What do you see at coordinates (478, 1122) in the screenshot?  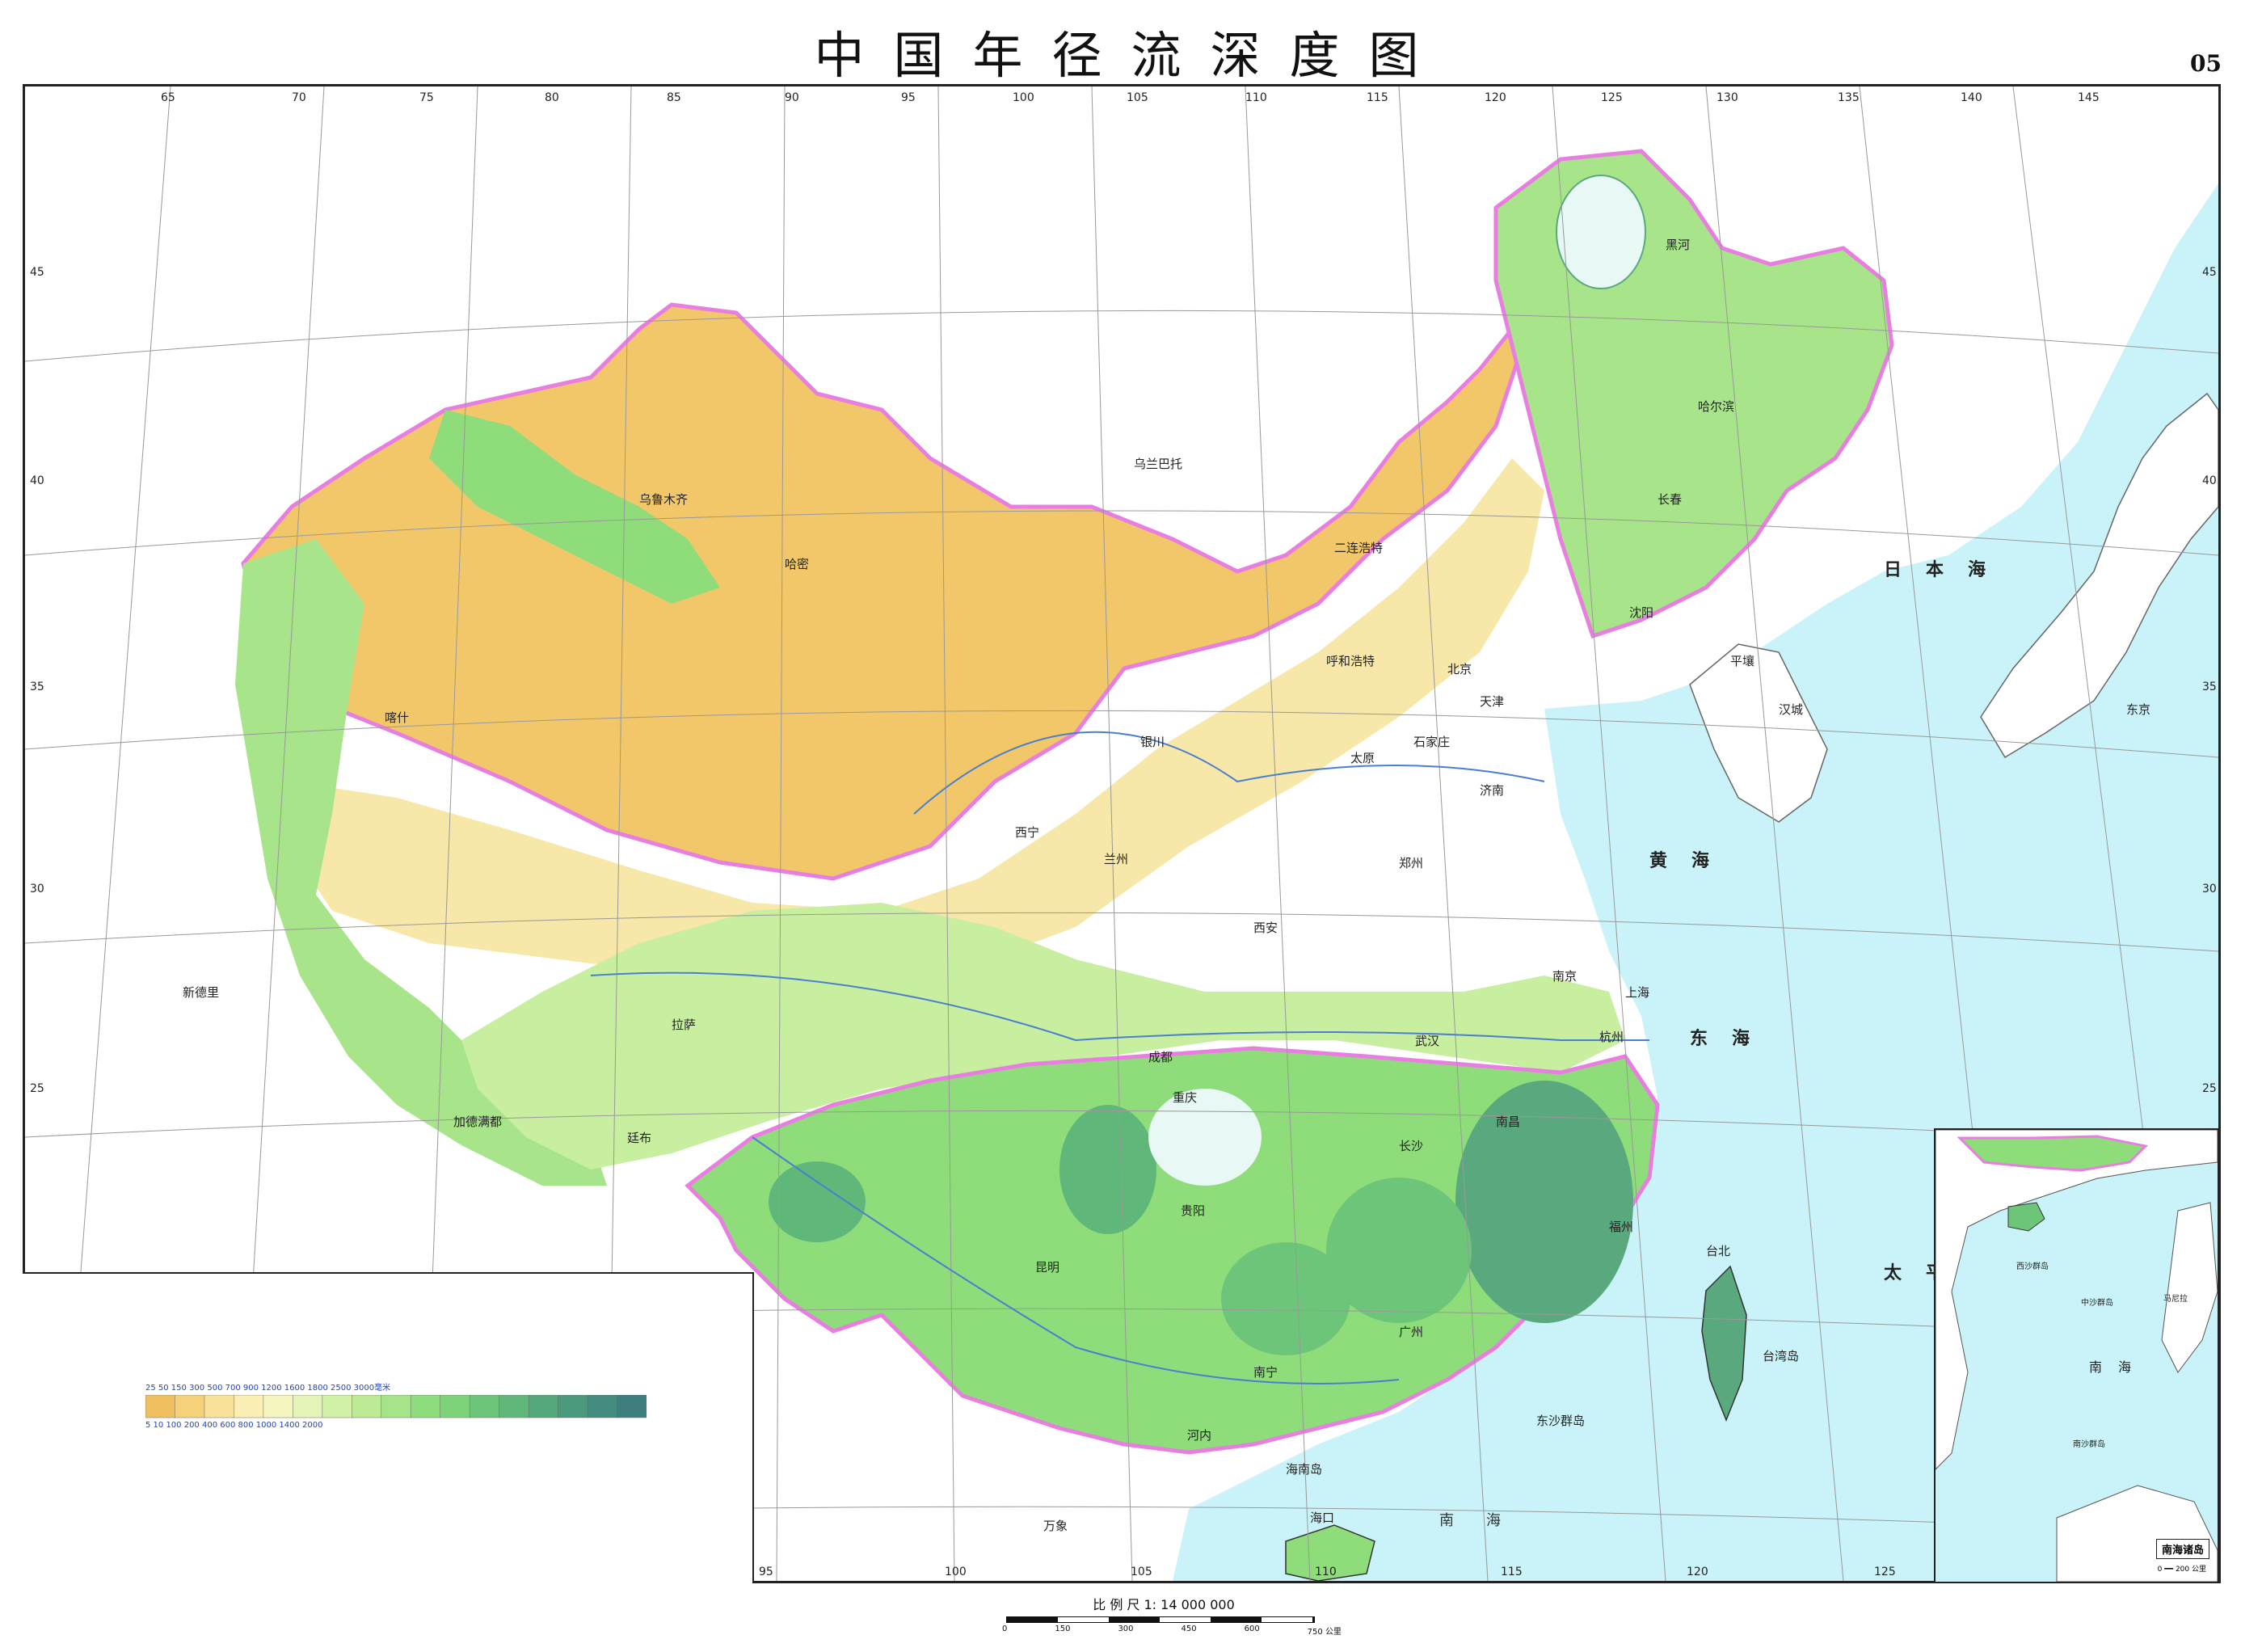 I see `label-jiabuduman: 加德满都` at bounding box center [478, 1122].